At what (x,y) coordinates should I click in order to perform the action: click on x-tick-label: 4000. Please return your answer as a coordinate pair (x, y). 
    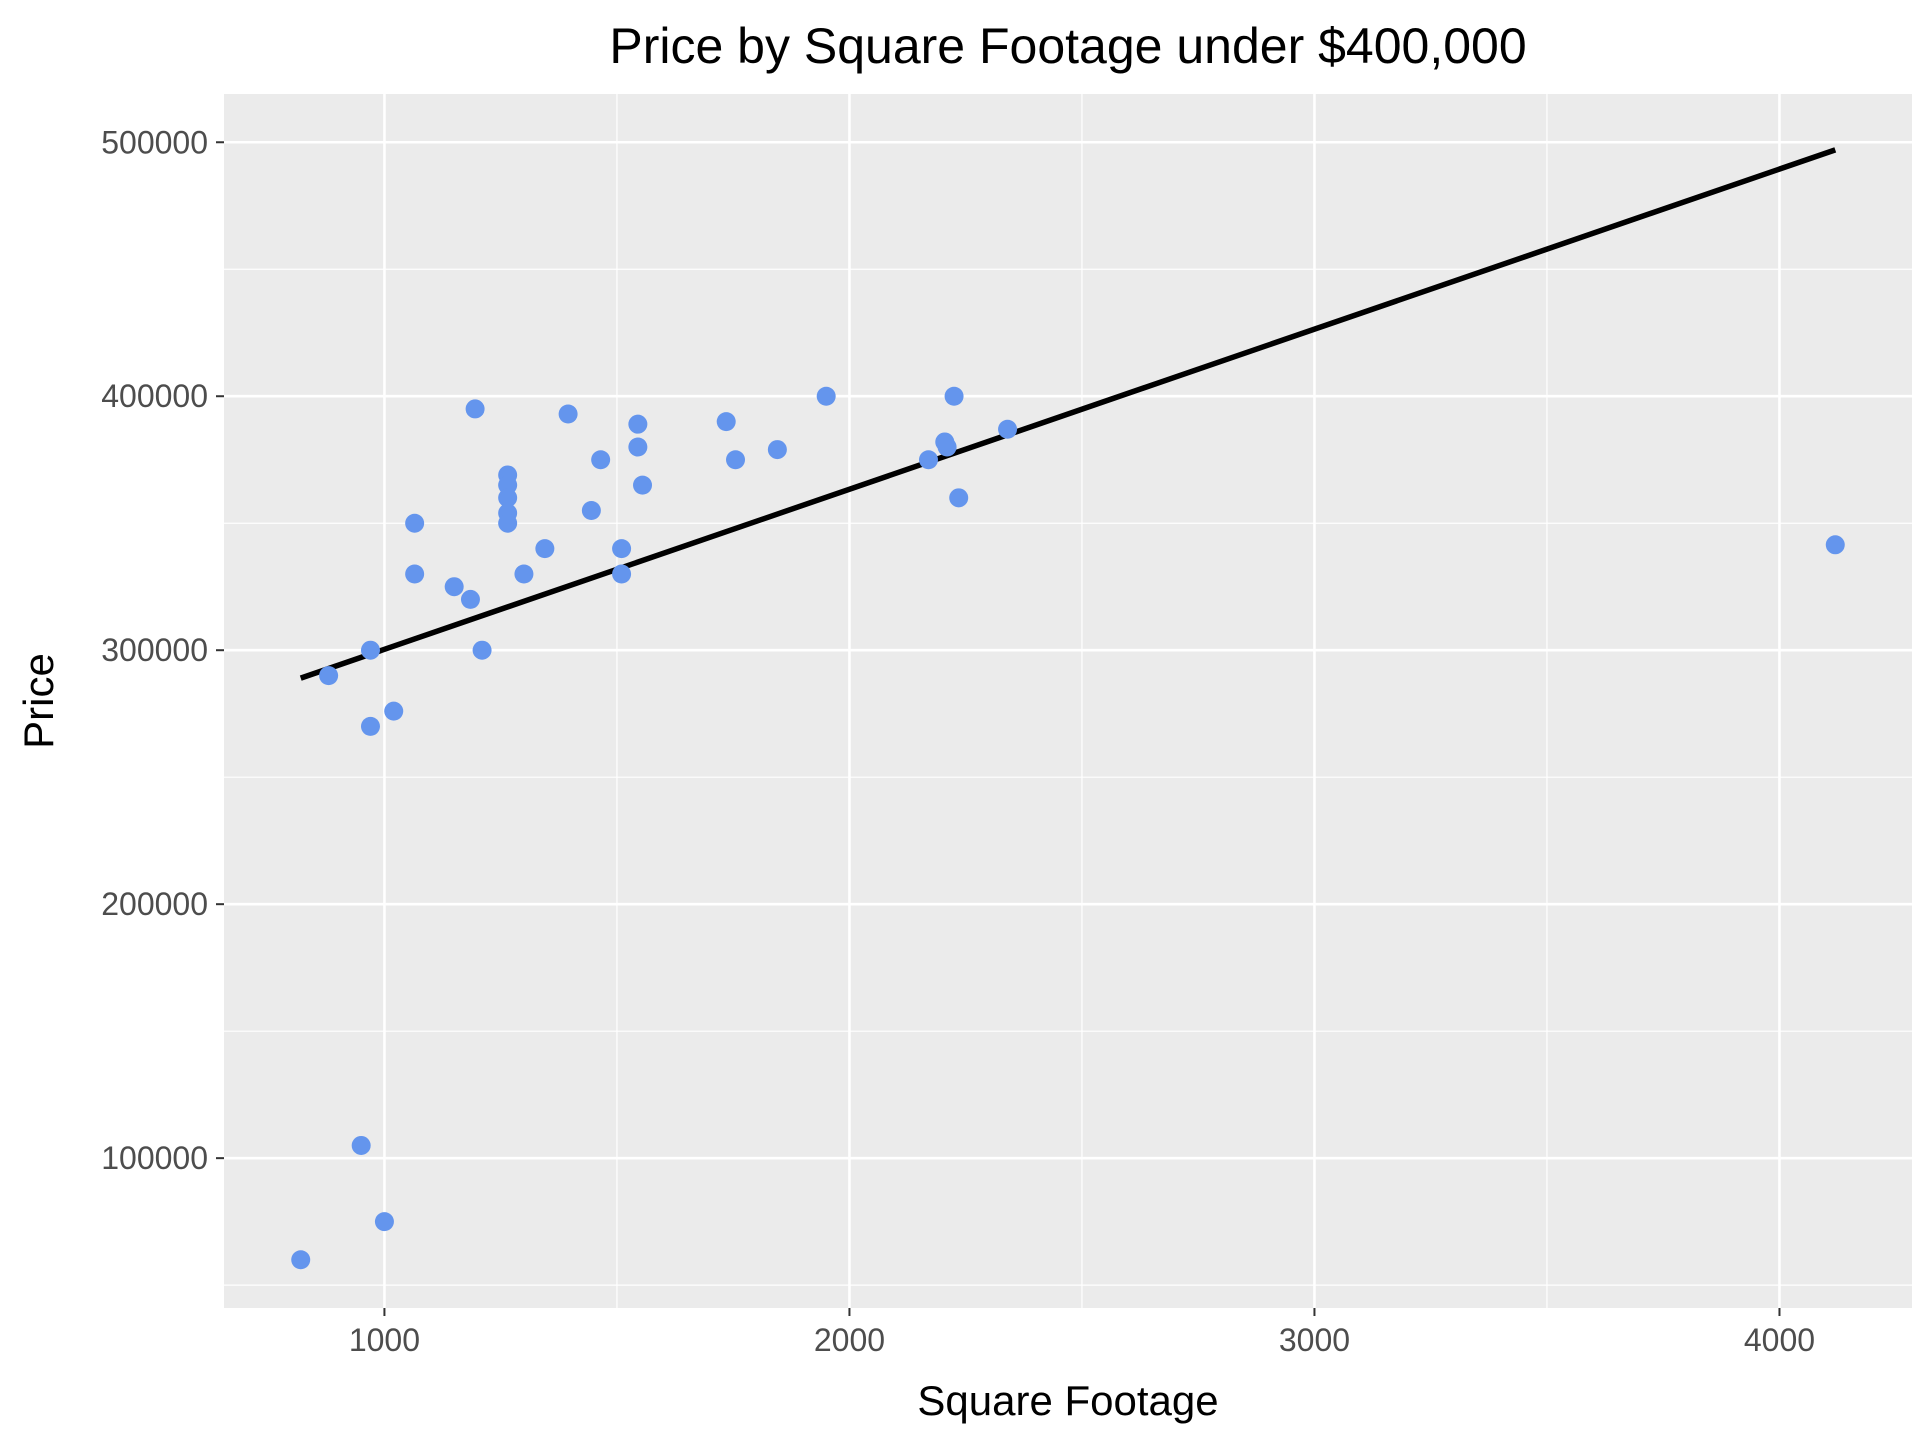
    Looking at the image, I should click on (1779, 1340).